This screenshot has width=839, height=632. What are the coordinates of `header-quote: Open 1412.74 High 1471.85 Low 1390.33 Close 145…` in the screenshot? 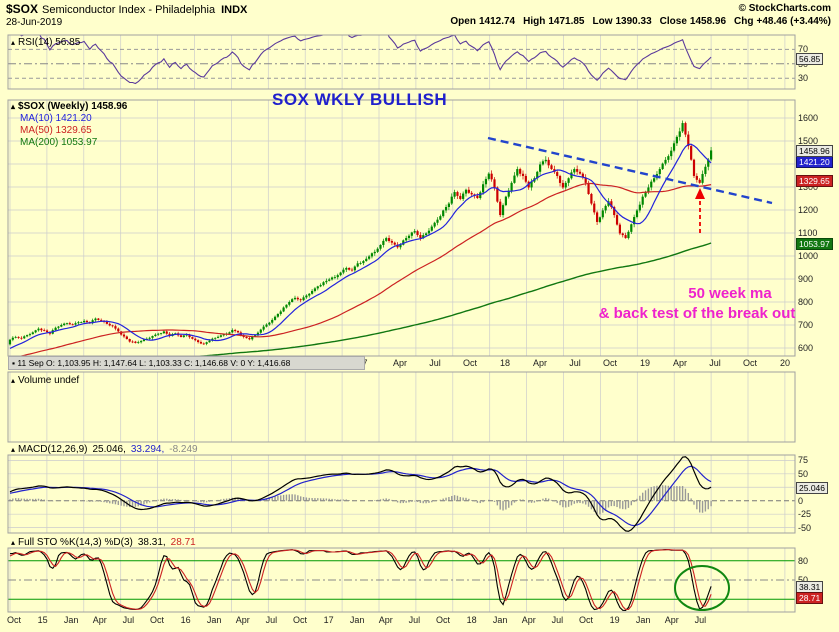 It's located at (636, 21).